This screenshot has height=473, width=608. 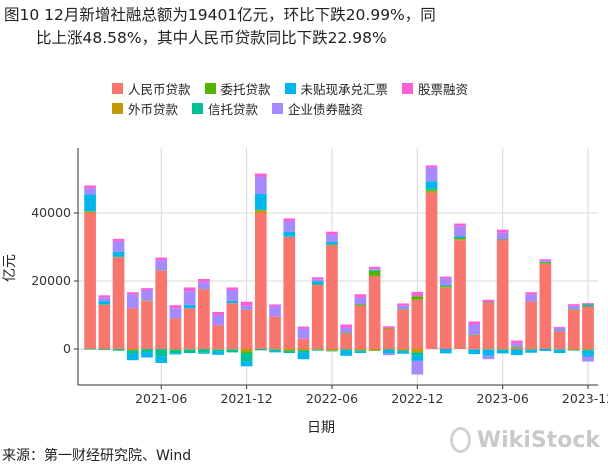 What do you see at coordinates (443, 89) in the screenshot?
I see `legend-label: 股票融资` at bounding box center [443, 89].